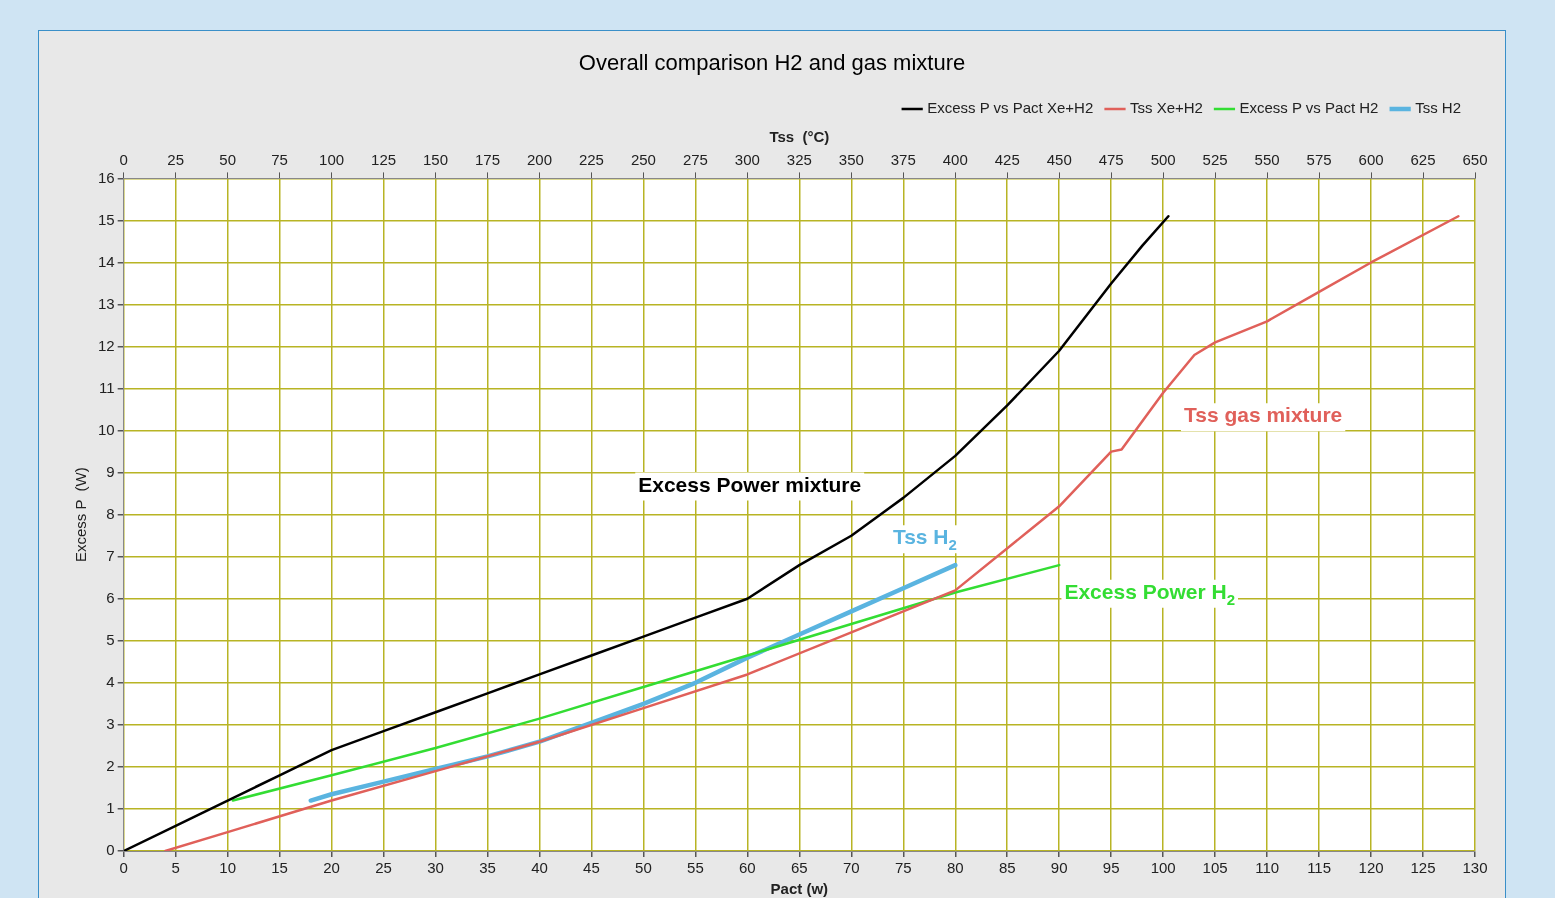 The width and height of the screenshot is (1555, 898). Describe the element at coordinates (1267, 159) in the screenshot. I see `x2-tick-label: 550` at that location.